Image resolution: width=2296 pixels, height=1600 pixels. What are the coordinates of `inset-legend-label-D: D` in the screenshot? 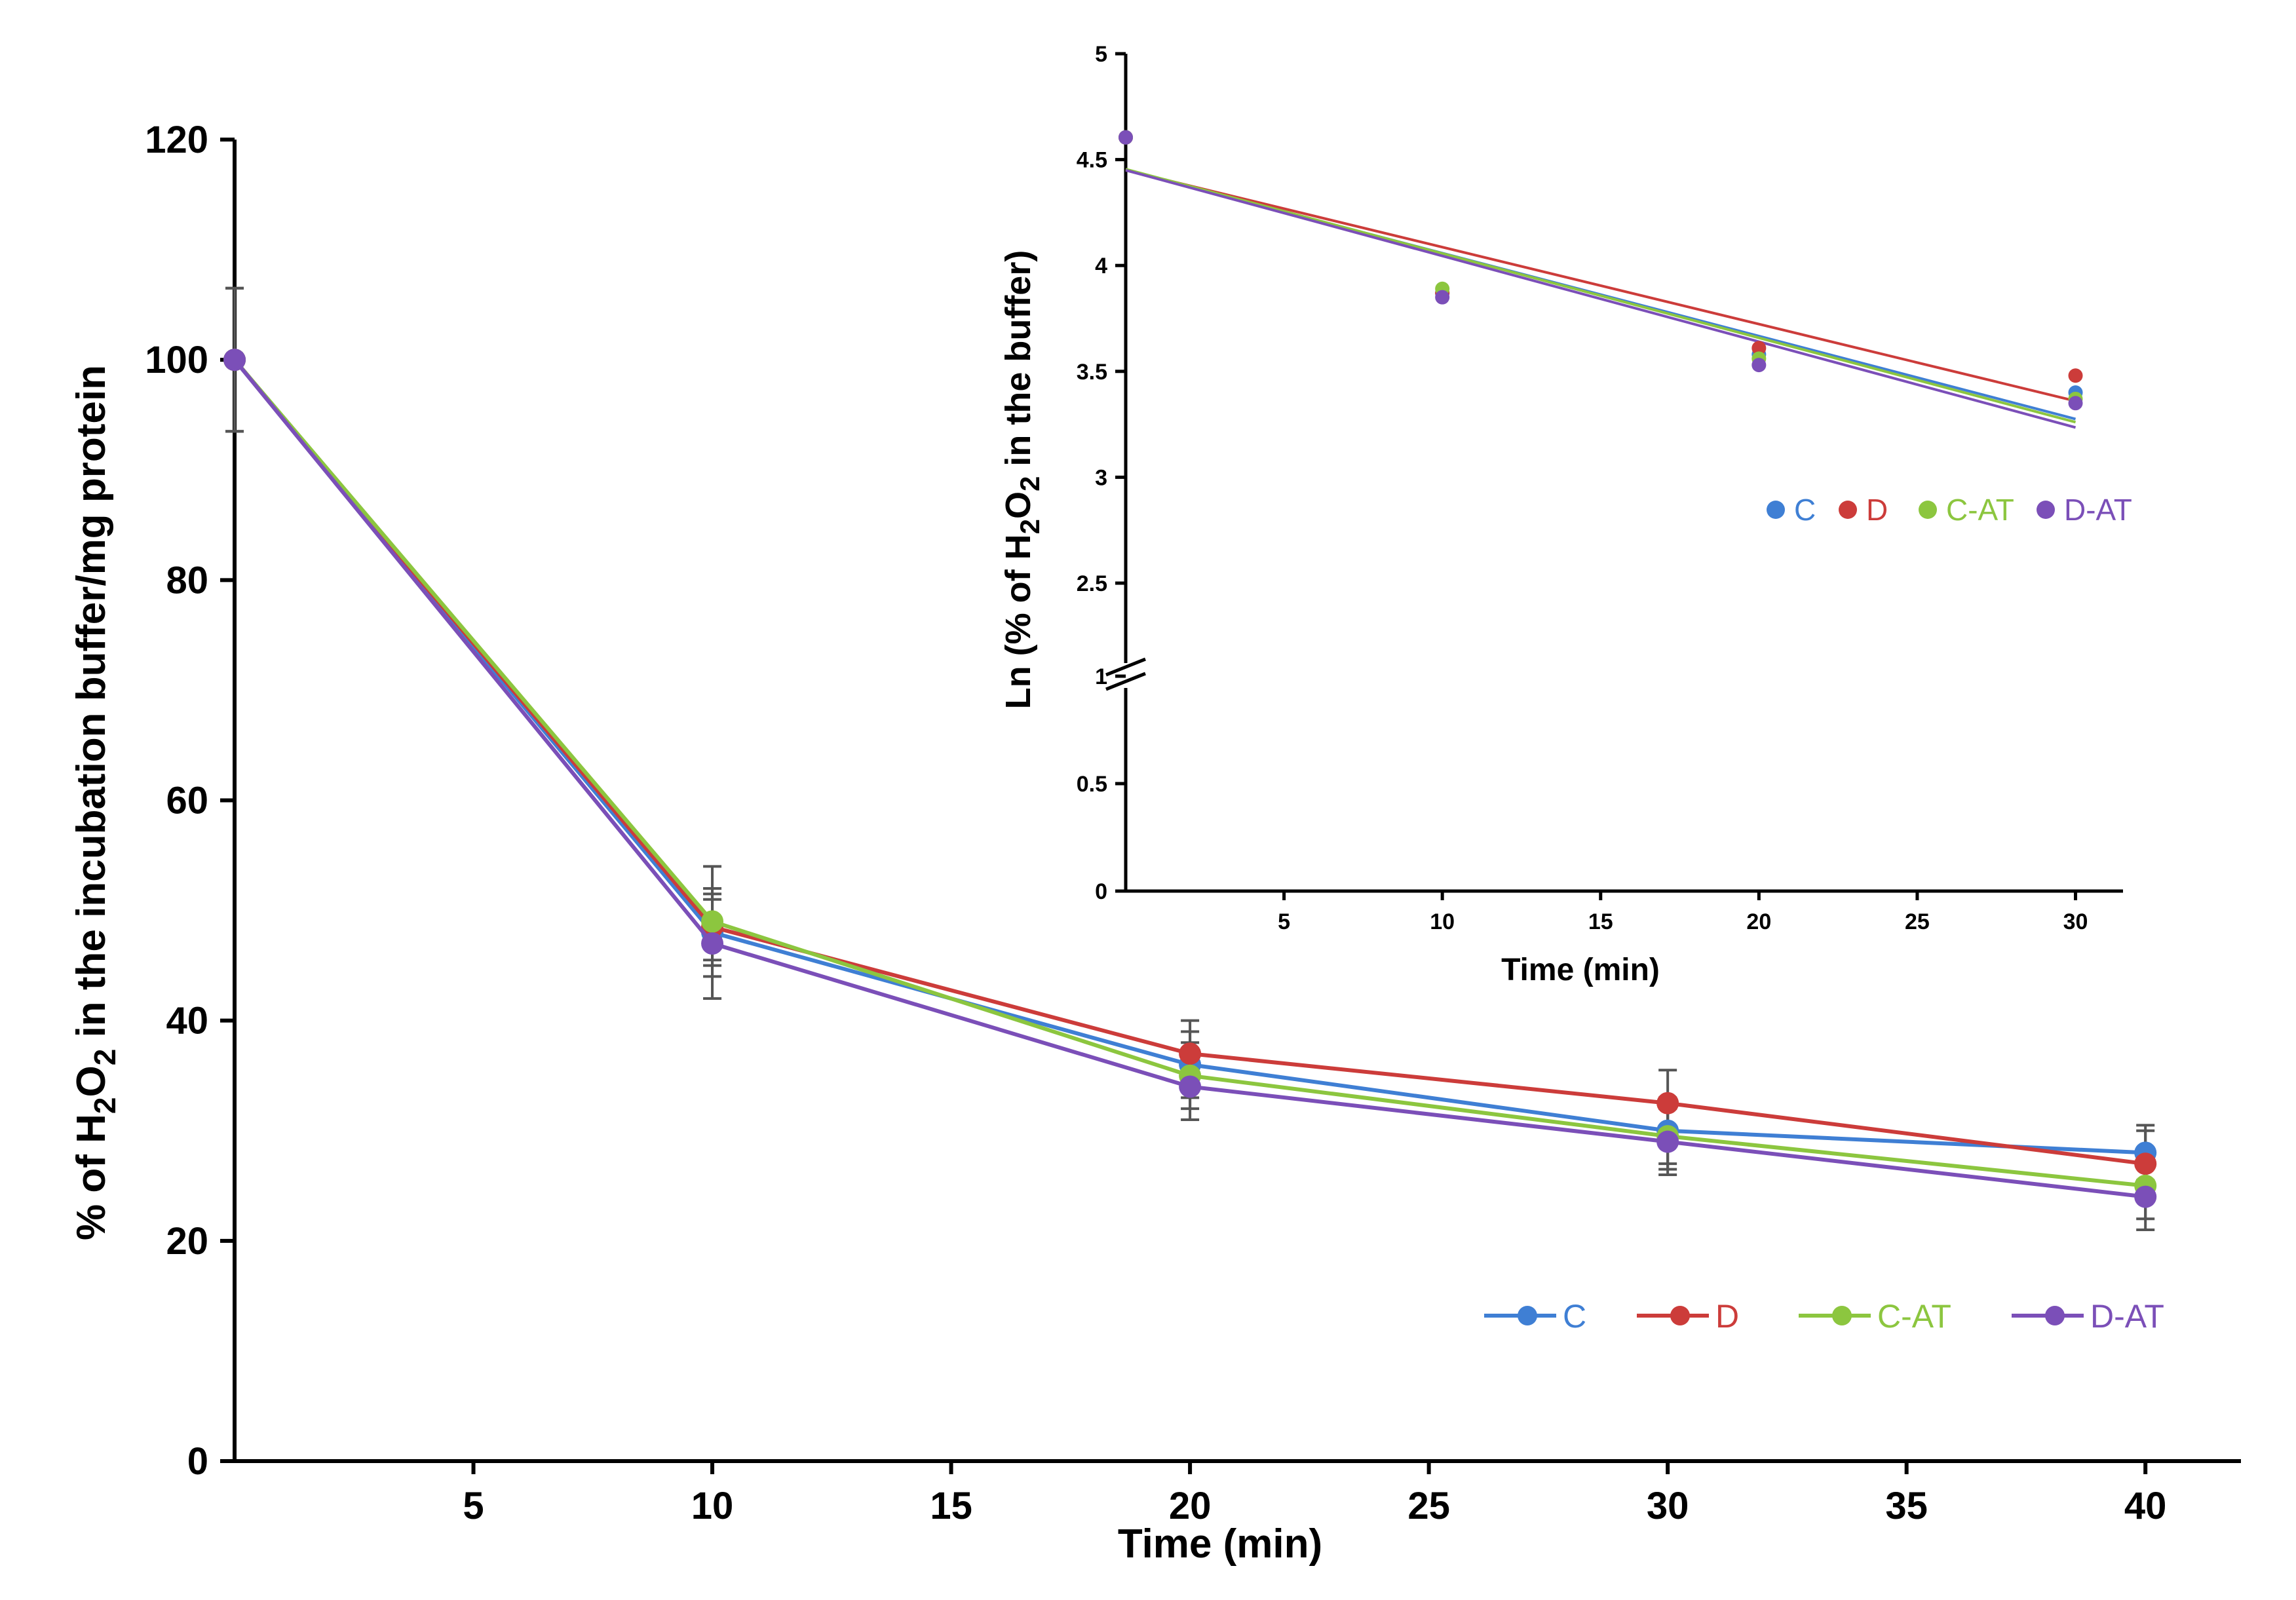 It's located at (1877, 510).